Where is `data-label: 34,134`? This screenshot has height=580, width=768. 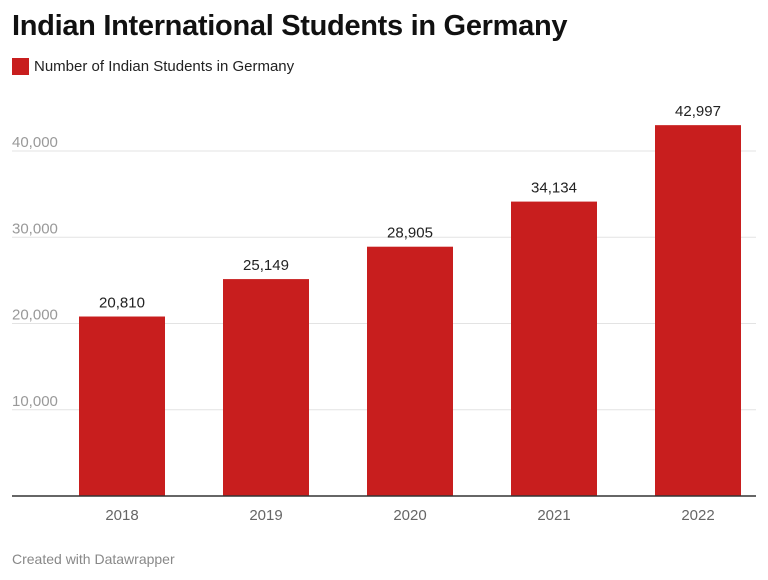 data-label: 34,134 is located at coordinates (554, 188).